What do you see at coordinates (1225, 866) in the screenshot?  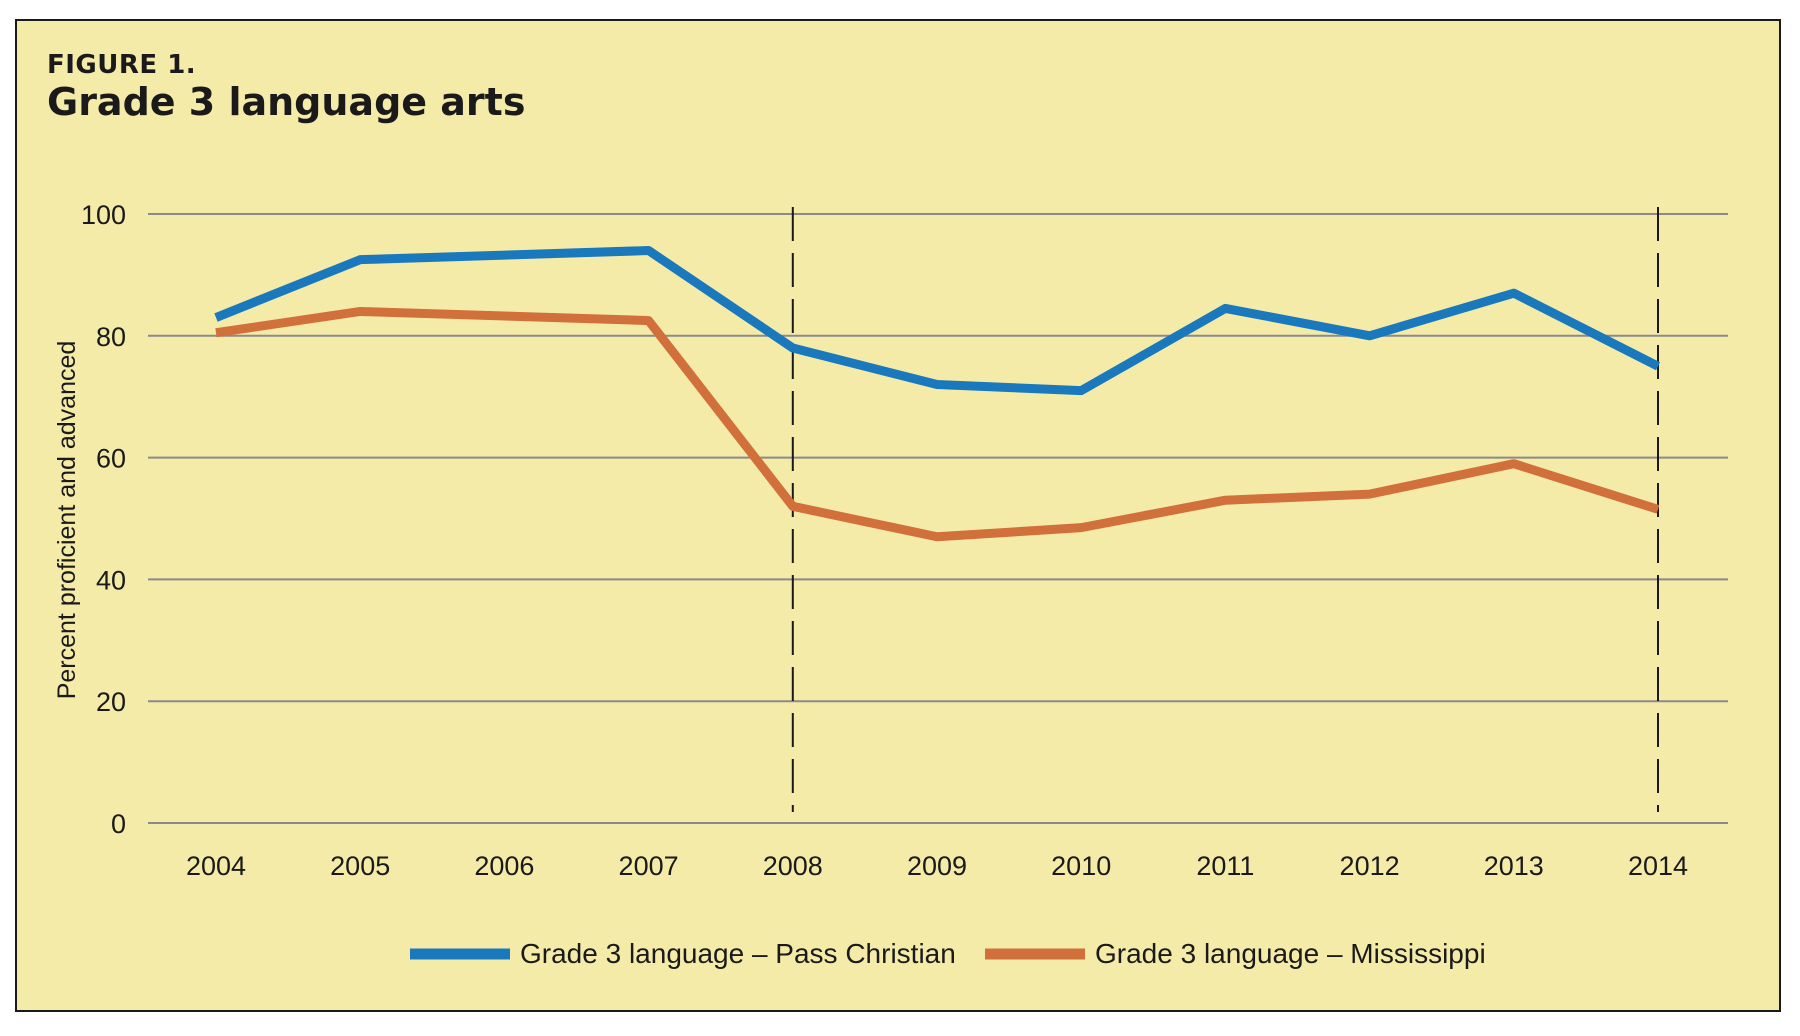 I see `x-tick-label: 2011` at bounding box center [1225, 866].